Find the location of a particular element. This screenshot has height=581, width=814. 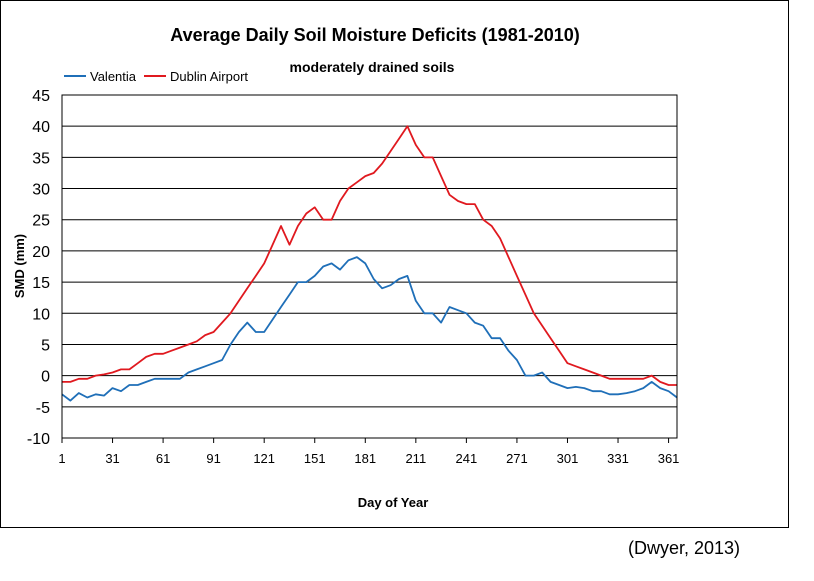

y-tick-label: 15 is located at coordinates (41, 283).